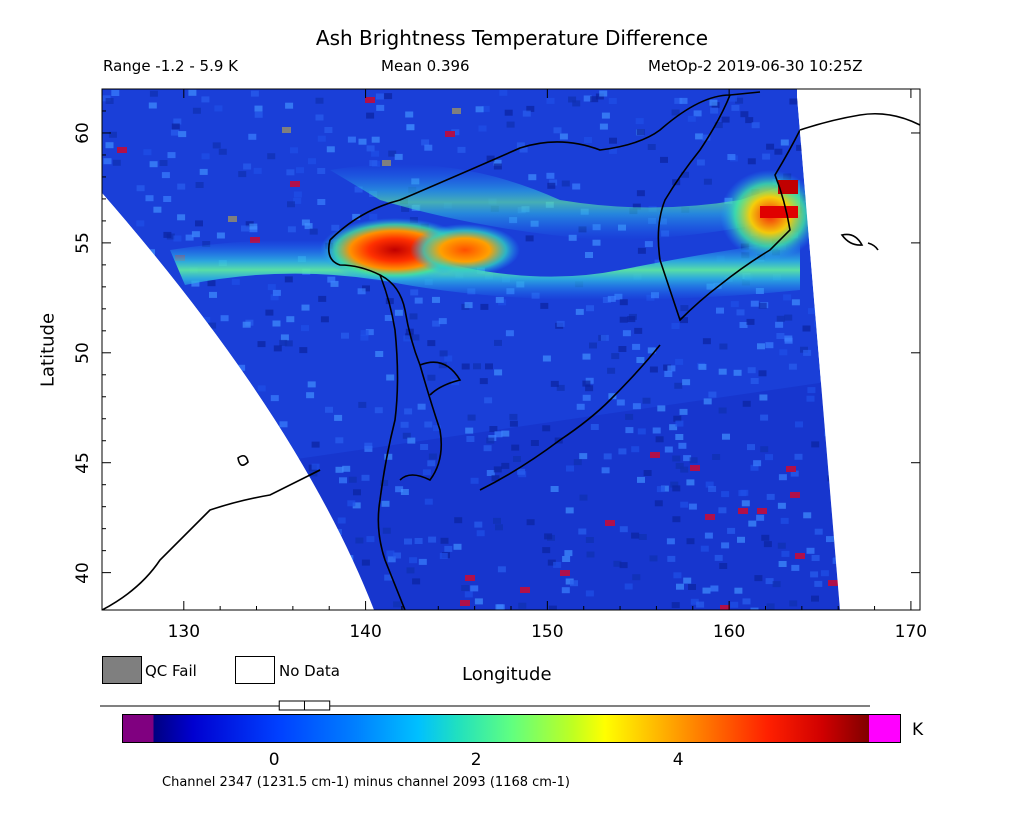  I want to click on qc-fail-label: QC Fail, so click(171, 671).